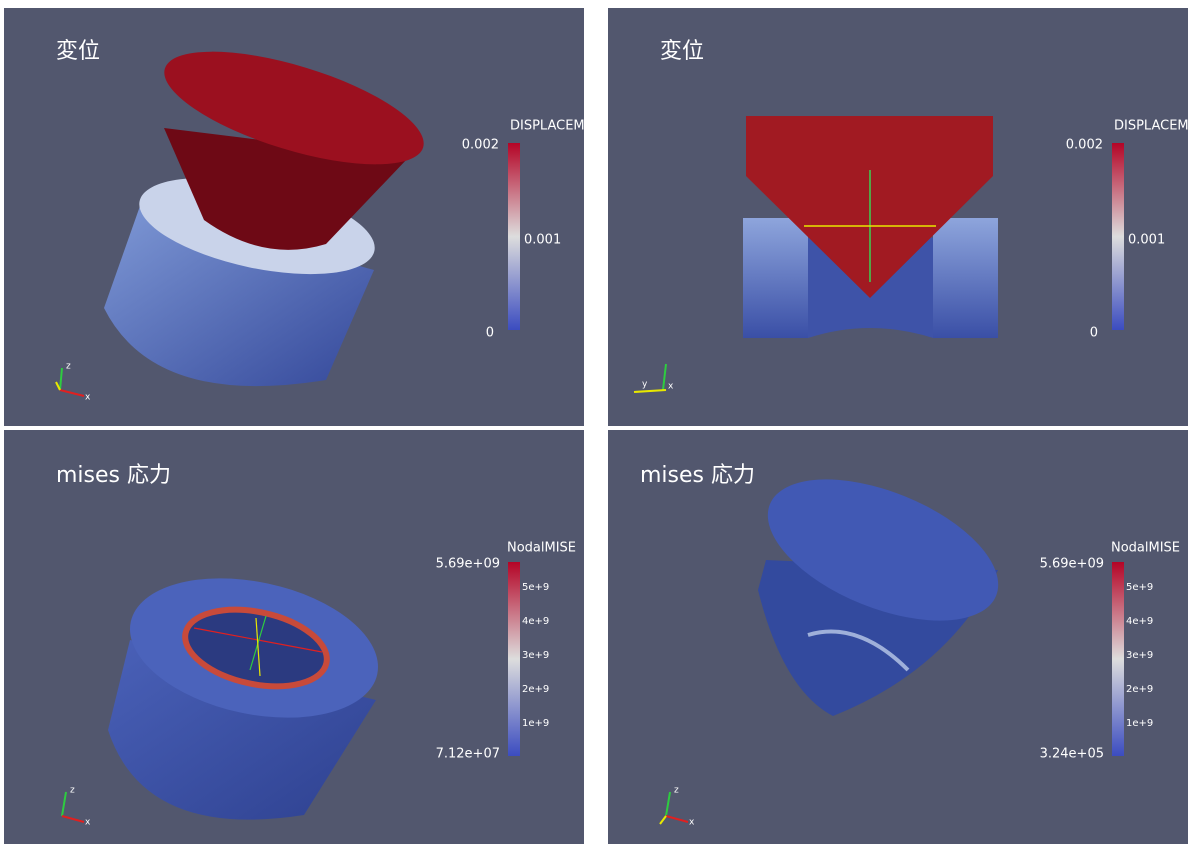 This screenshot has height=844, width=1191. Describe the element at coordinates (858, 650) in the screenshot. I see `contact-band` at that location.